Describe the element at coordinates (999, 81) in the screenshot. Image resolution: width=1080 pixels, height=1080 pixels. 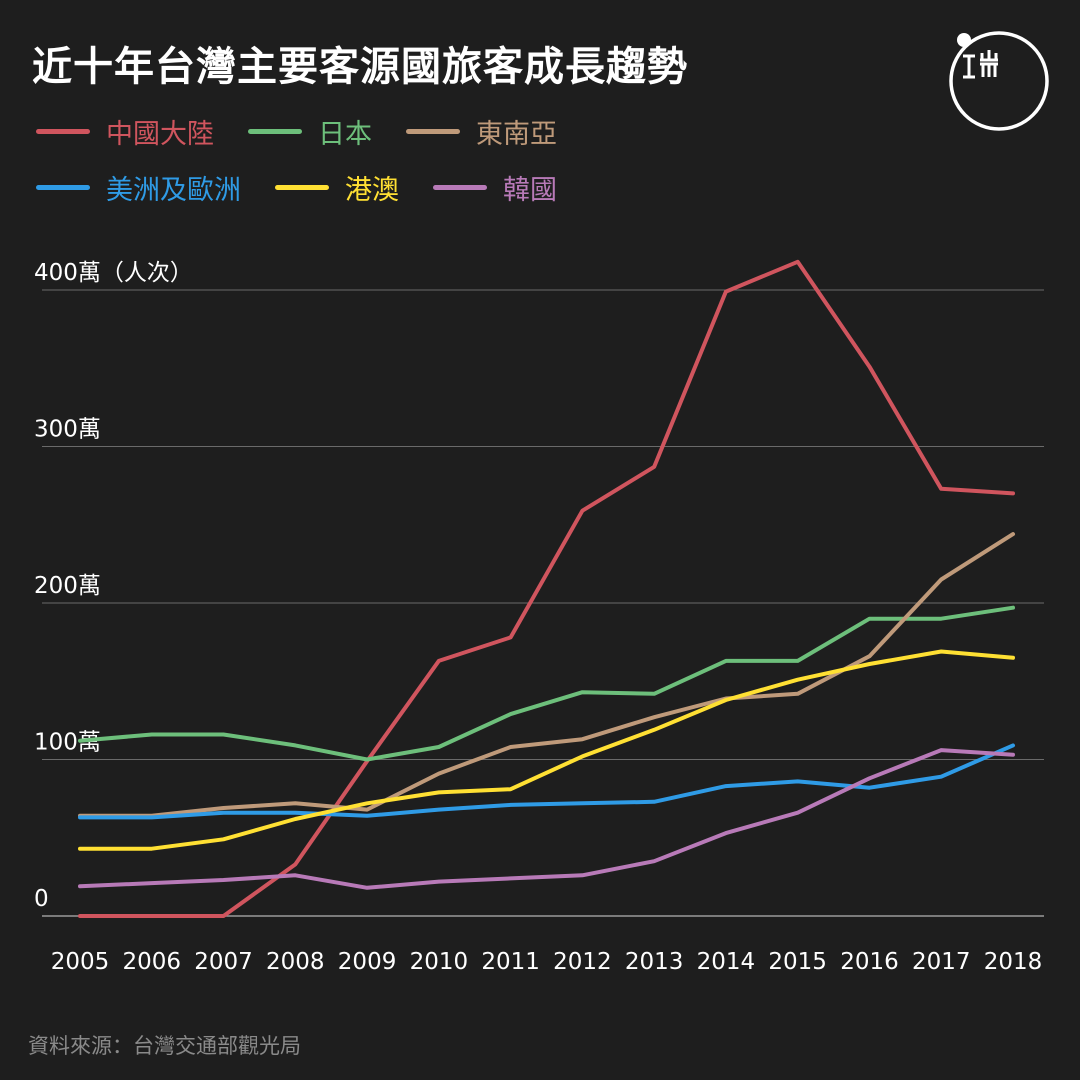
I see `initium-logo-icon` at that location.